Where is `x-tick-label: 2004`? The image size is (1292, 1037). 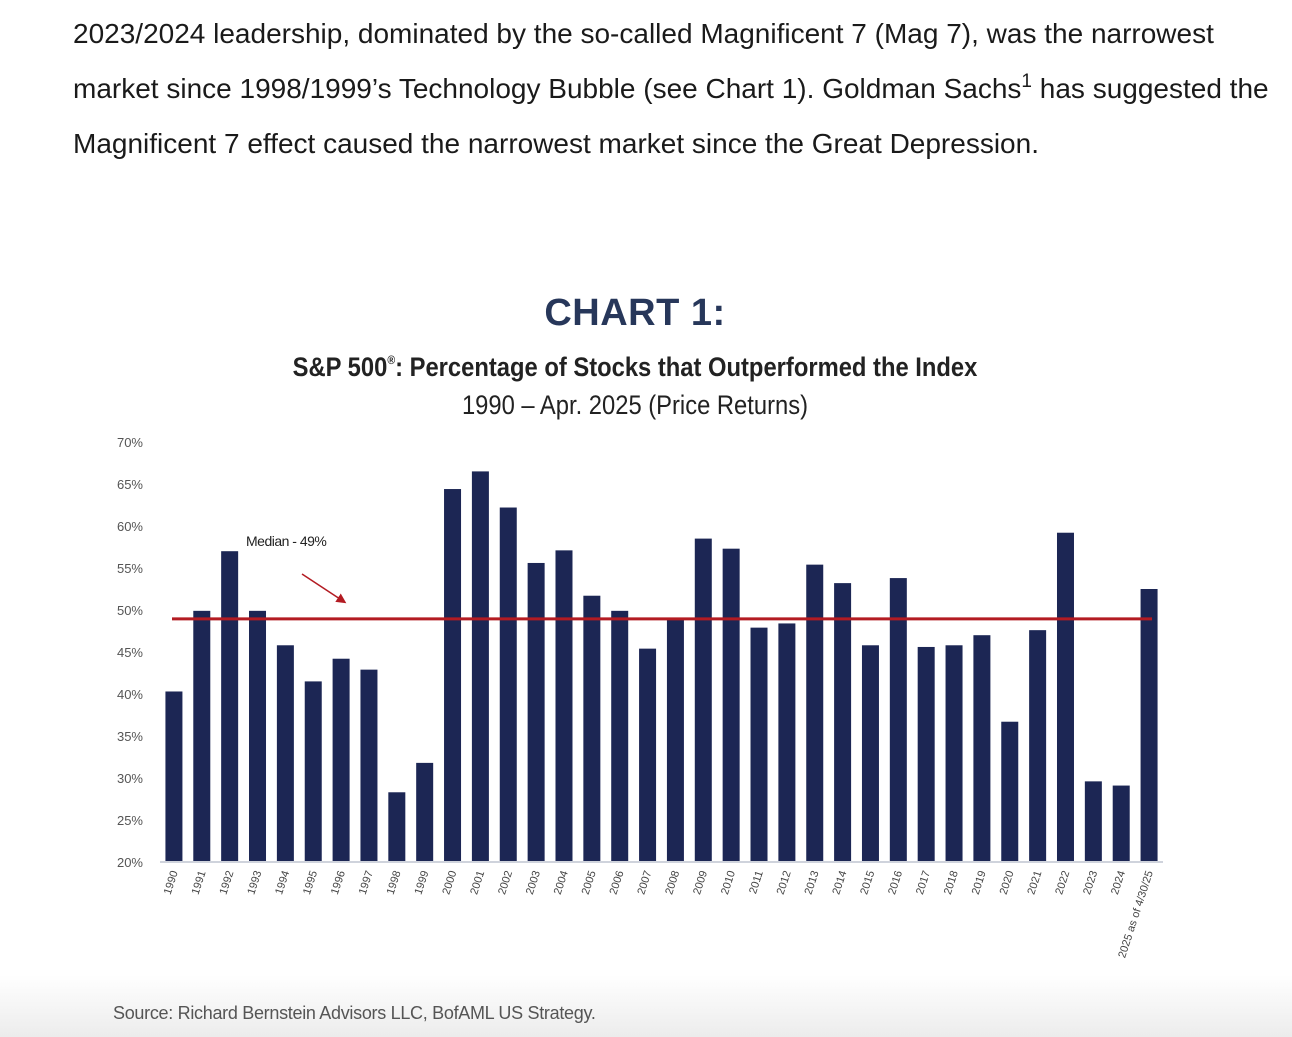
x-tick-label: 2004 is located at coordinates (561, 882).